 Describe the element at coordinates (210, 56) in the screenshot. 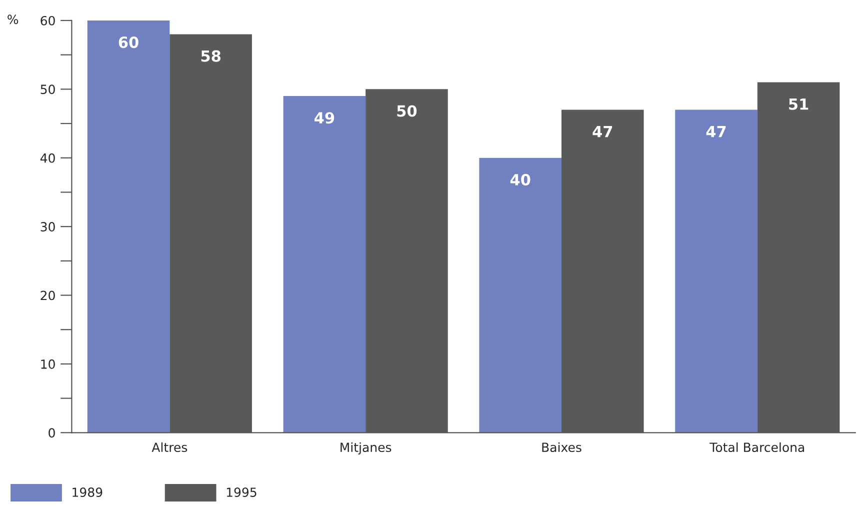

I see `data-label: 58` at that location.